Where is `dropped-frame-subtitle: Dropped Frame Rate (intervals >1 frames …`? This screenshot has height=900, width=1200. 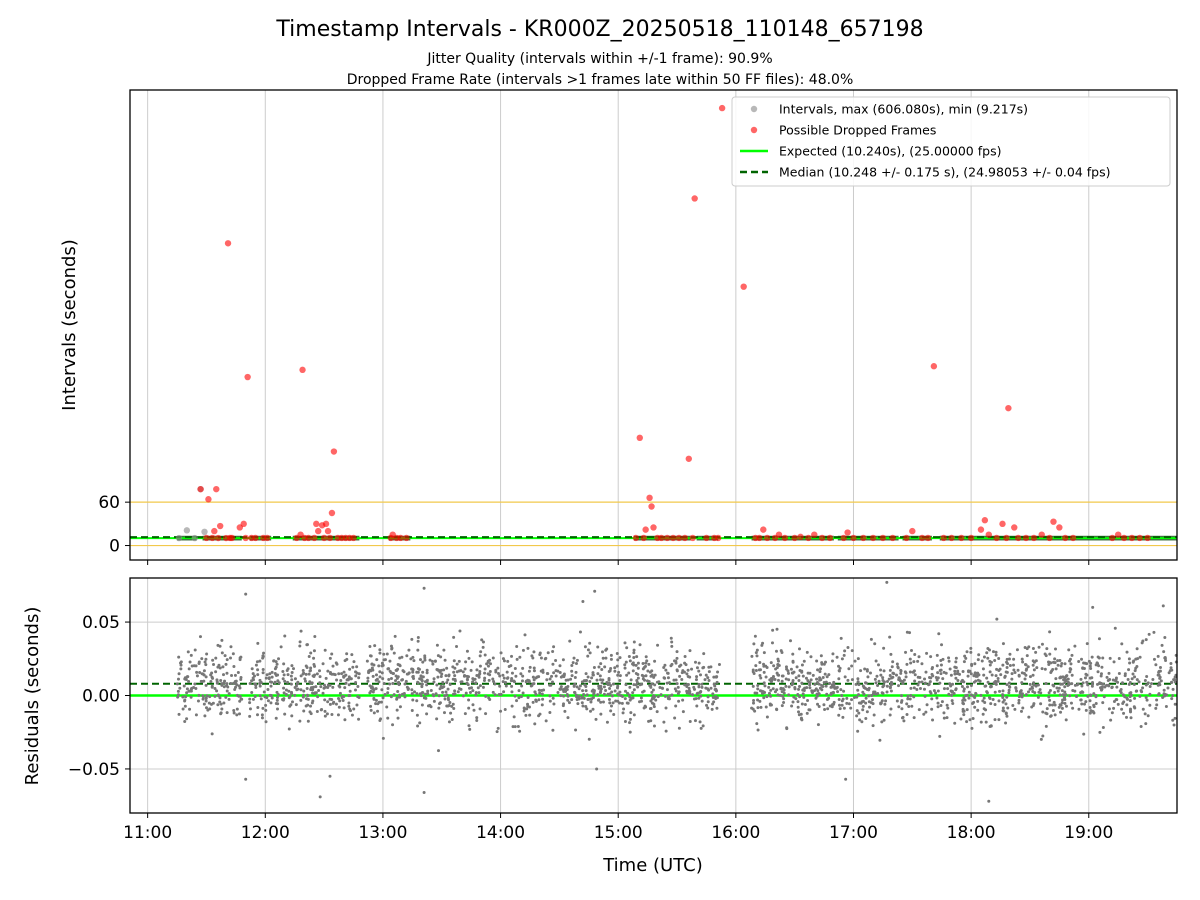 dropped-frame-subtitle: Dropped Frame Rate (intervals >1 frames … is located at coordinates (600, 80).